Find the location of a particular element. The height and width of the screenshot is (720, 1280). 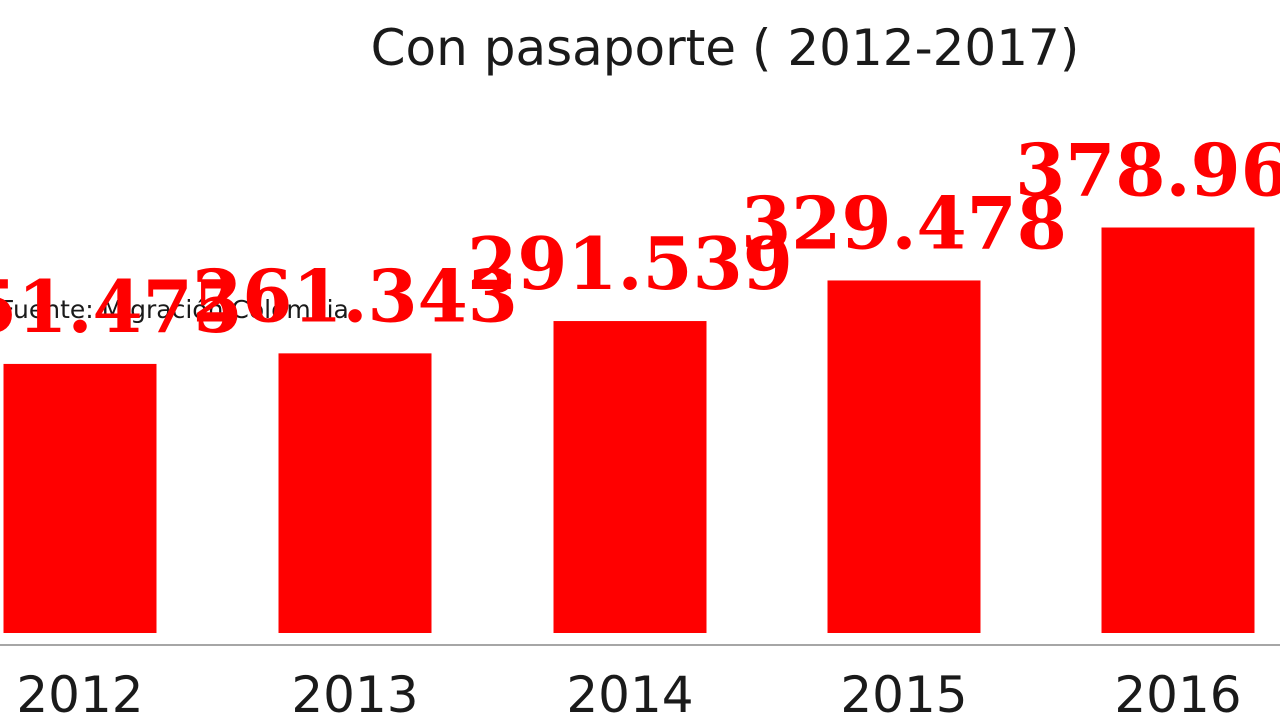

x-tick-2016: 2016 is located at coordinates (1177, 693).